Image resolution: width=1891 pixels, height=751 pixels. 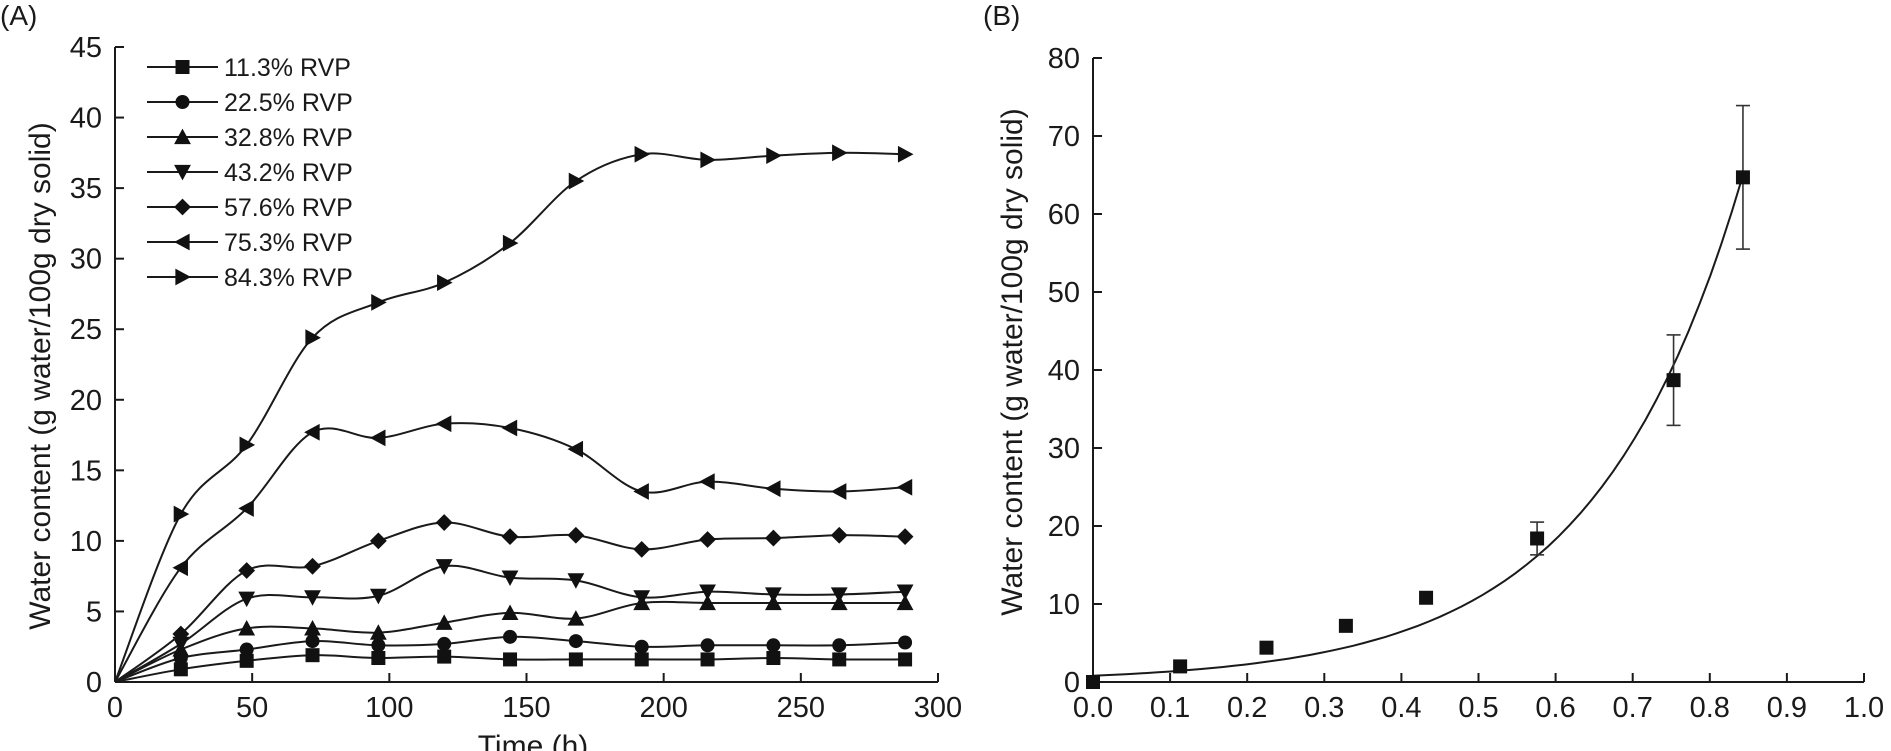 What do you see at coordinates (288, 138) in the screenshot?
I see `legend-label: 32.8% RVP` at bounding box center [288, 138].